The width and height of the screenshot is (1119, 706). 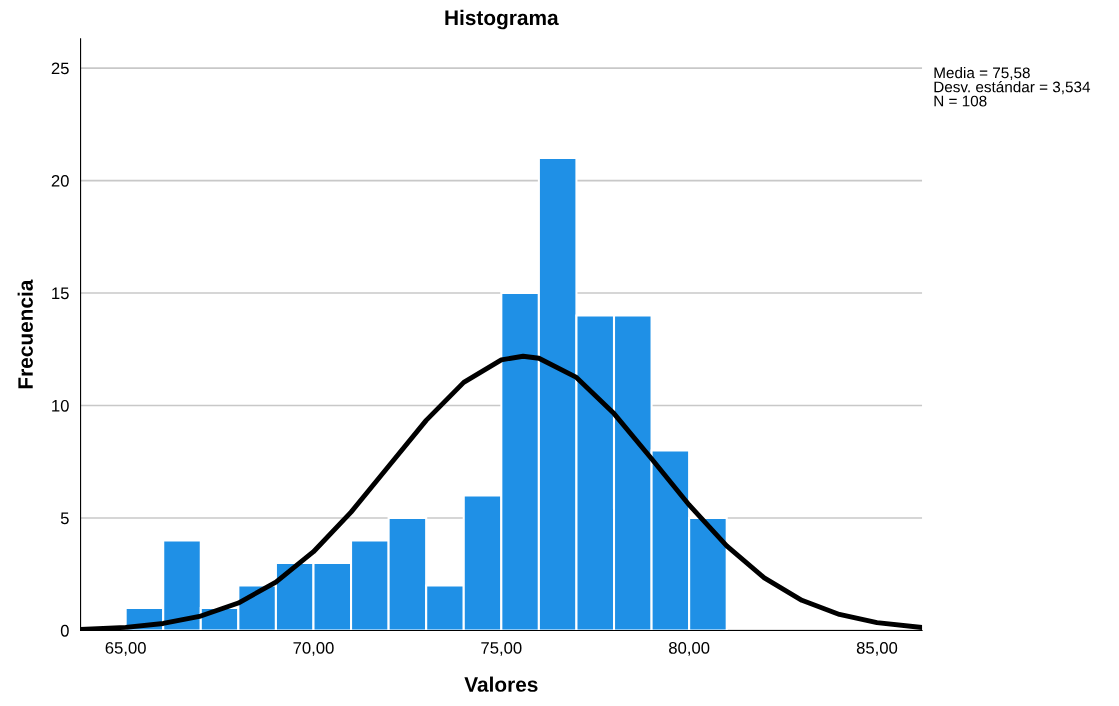 What do you see at coordinates (502, 19) in the screenshot?
I see `chart-title: Histograma` at bounding box center [502, 19].